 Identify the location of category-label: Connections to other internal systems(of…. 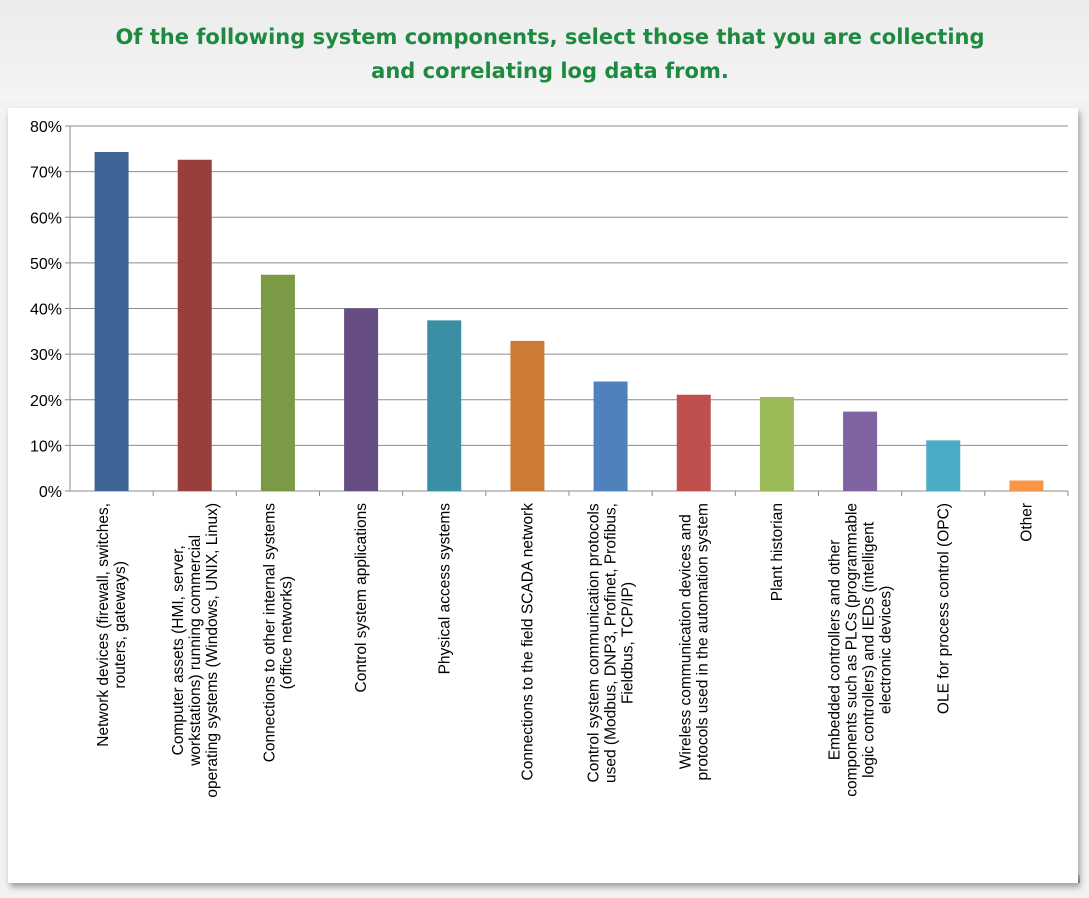
(278, 633).